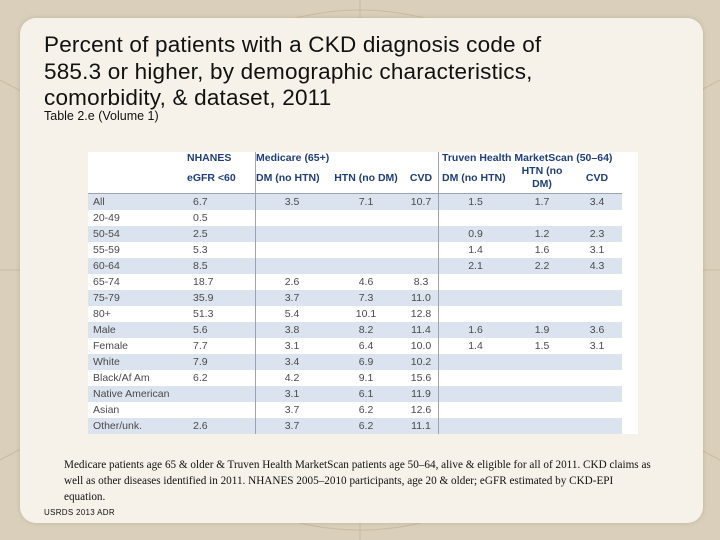 The image size is (720, 540). I want to click on medicare-cvd-header: CVD, so click(421, 179).